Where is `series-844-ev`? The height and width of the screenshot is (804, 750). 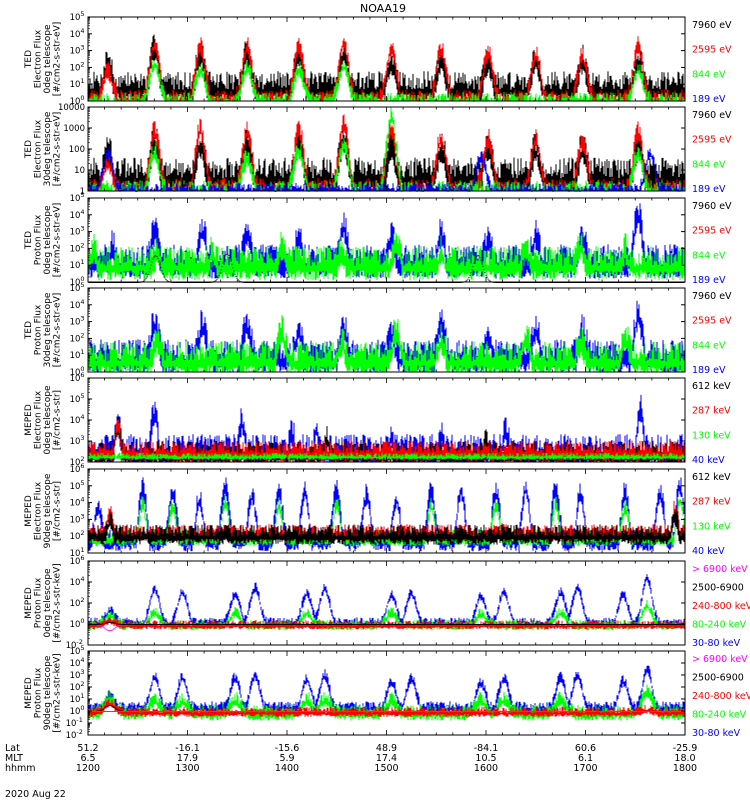
series-844-ev is located at coordinates (386, 256).